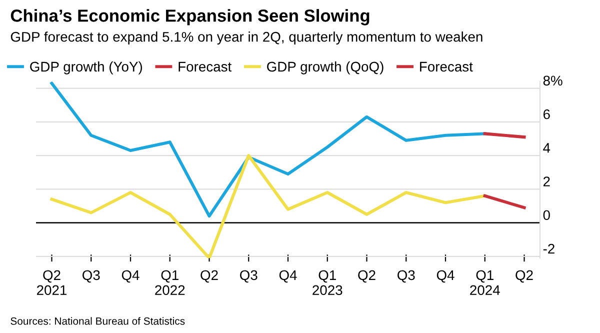 Image resolution: width=600 pixels, height=333 pixels. I want to click on y-tick-label: 4, so click(546, 148).